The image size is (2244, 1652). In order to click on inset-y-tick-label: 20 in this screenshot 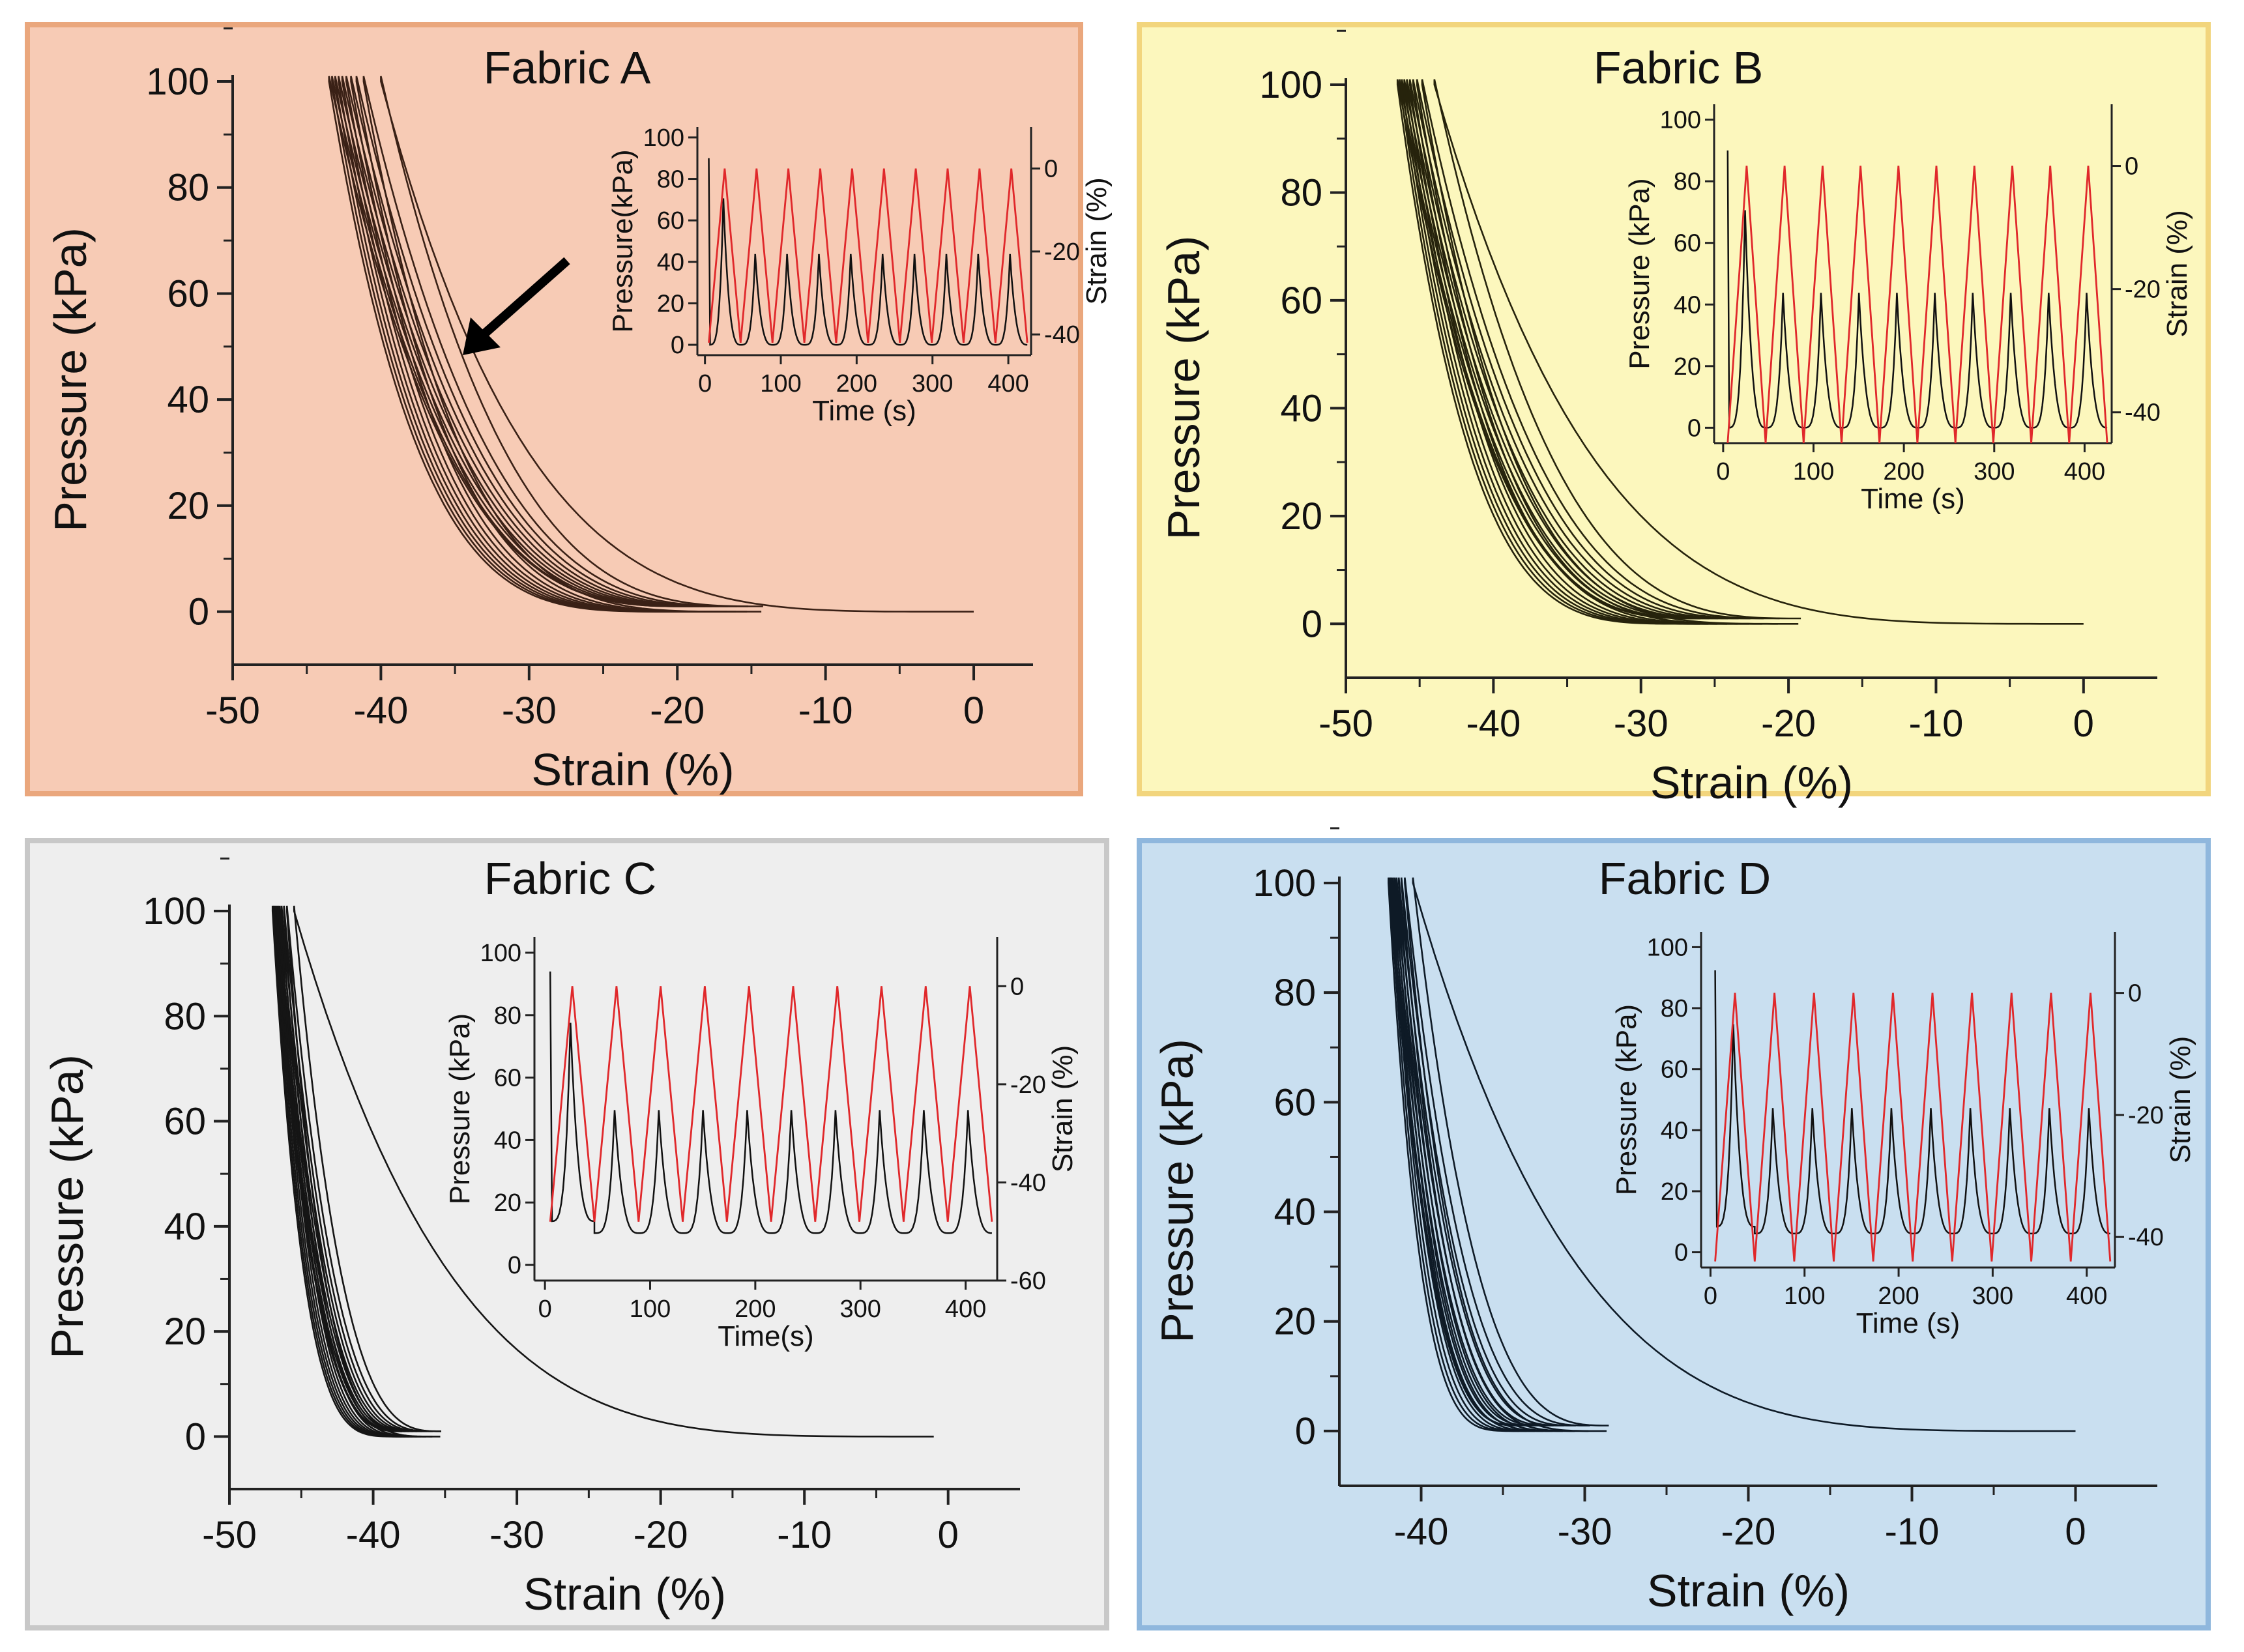, I will do `click(1675, 1192)`.